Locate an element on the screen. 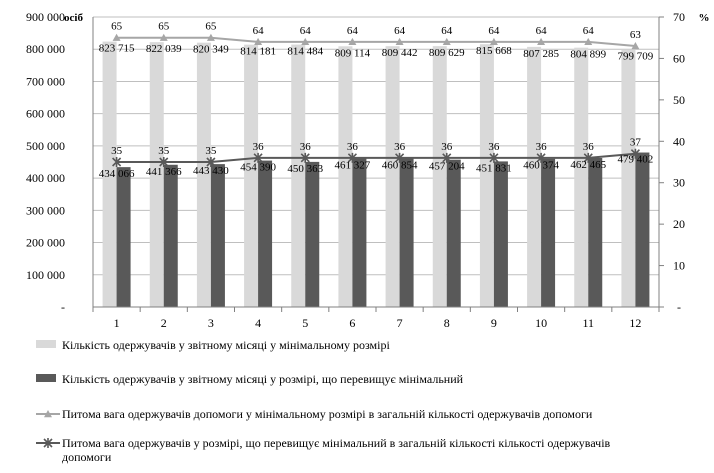 The width and height of the screenshot is (714, 473). data-label-above-minimal: 451 831 is located at coordinates (494, 168).